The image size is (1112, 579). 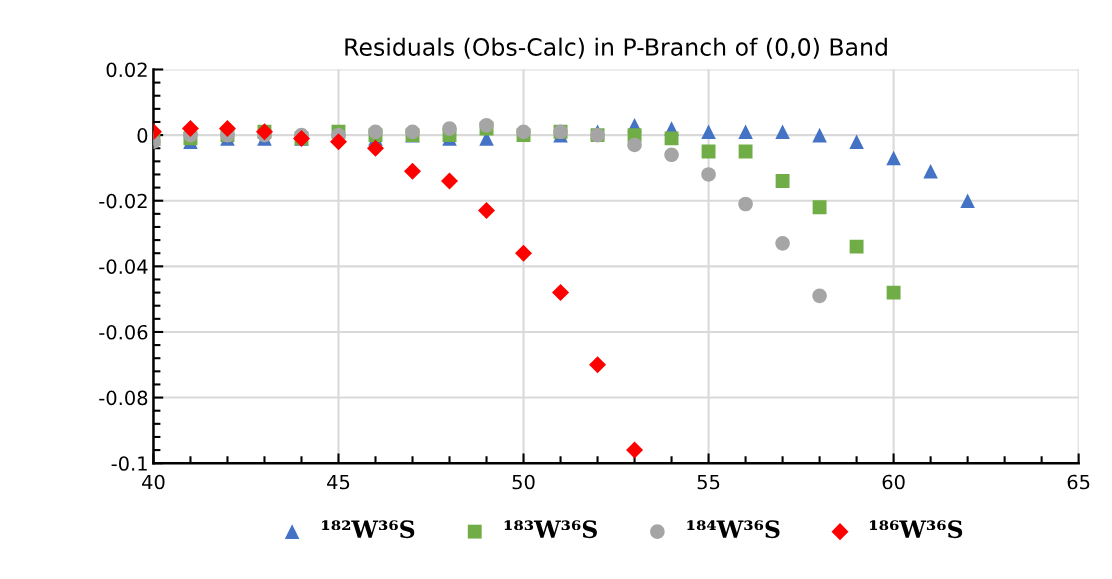 What do you see at coordinates (153, 482) in the screenshot?
I see `x-tick-label: 40` at bounding box center [153, 482].